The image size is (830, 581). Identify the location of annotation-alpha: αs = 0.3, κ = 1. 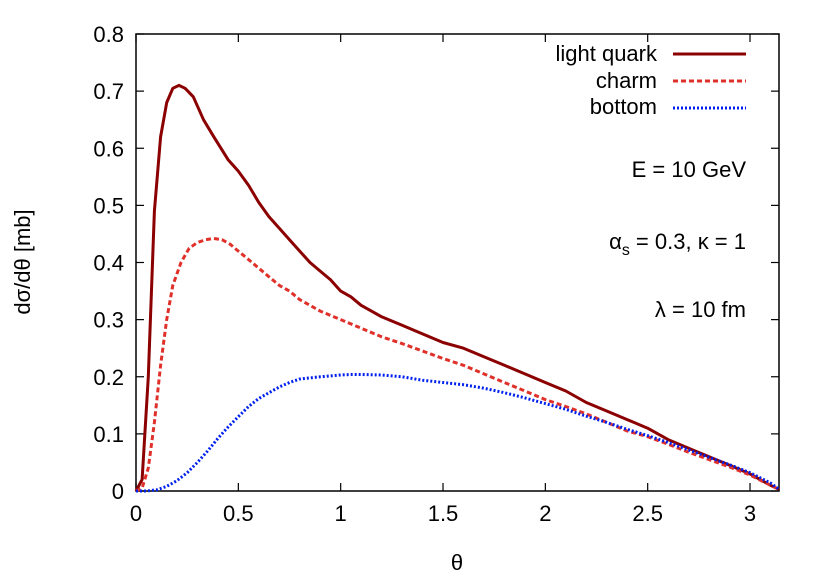
(677, 244).